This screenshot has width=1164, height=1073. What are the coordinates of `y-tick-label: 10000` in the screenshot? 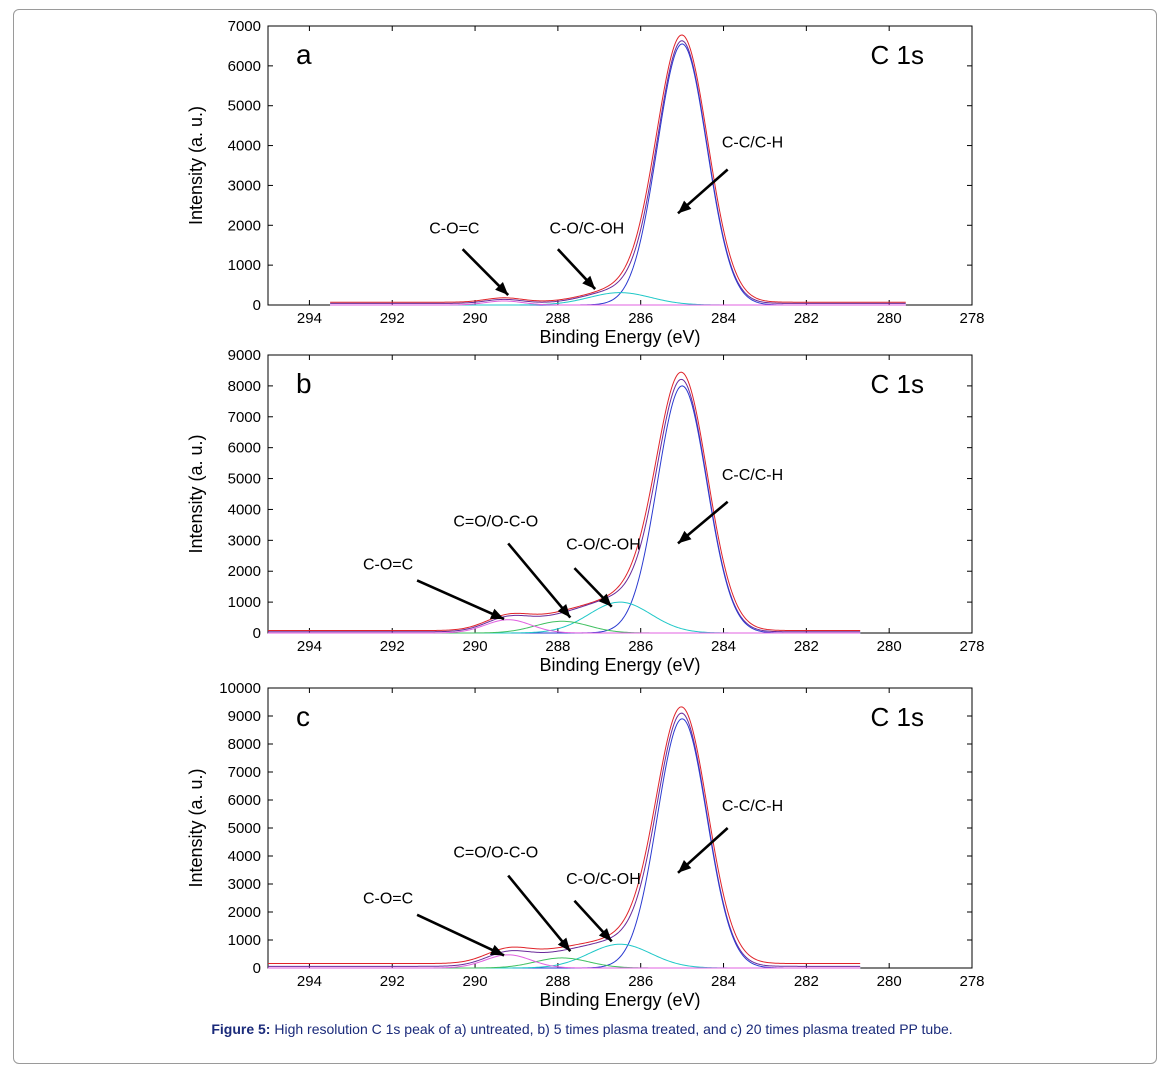 It's located at (240, 688).